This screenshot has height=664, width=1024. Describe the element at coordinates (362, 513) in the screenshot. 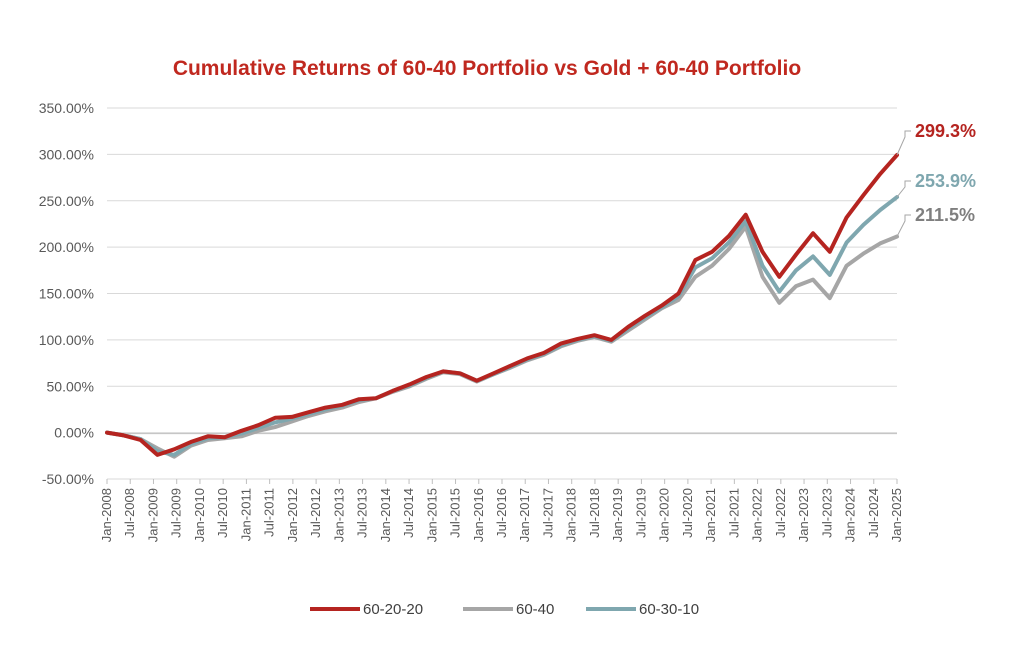

I see `x-tick-label: Jul-2013` at that location.